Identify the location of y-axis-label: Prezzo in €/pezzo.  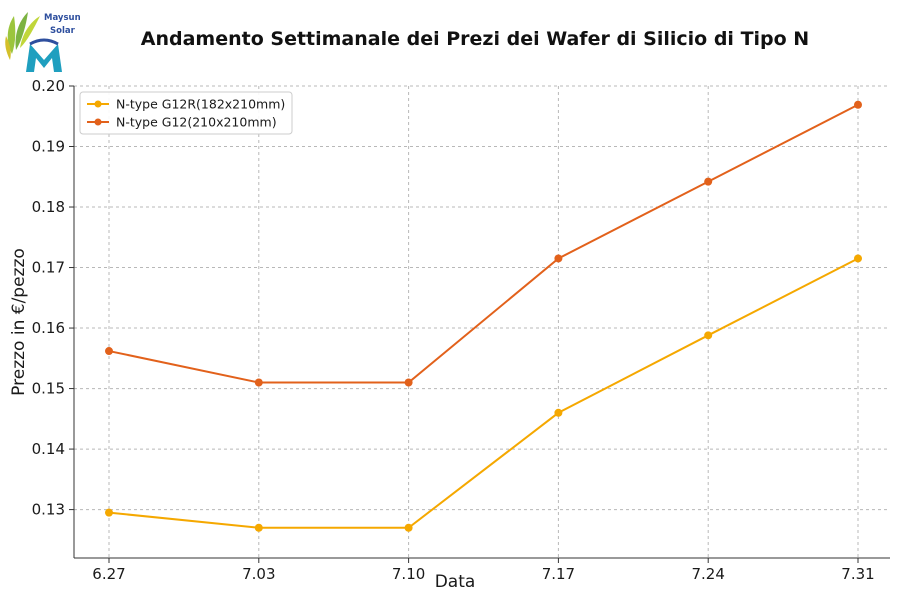
(19, 322).